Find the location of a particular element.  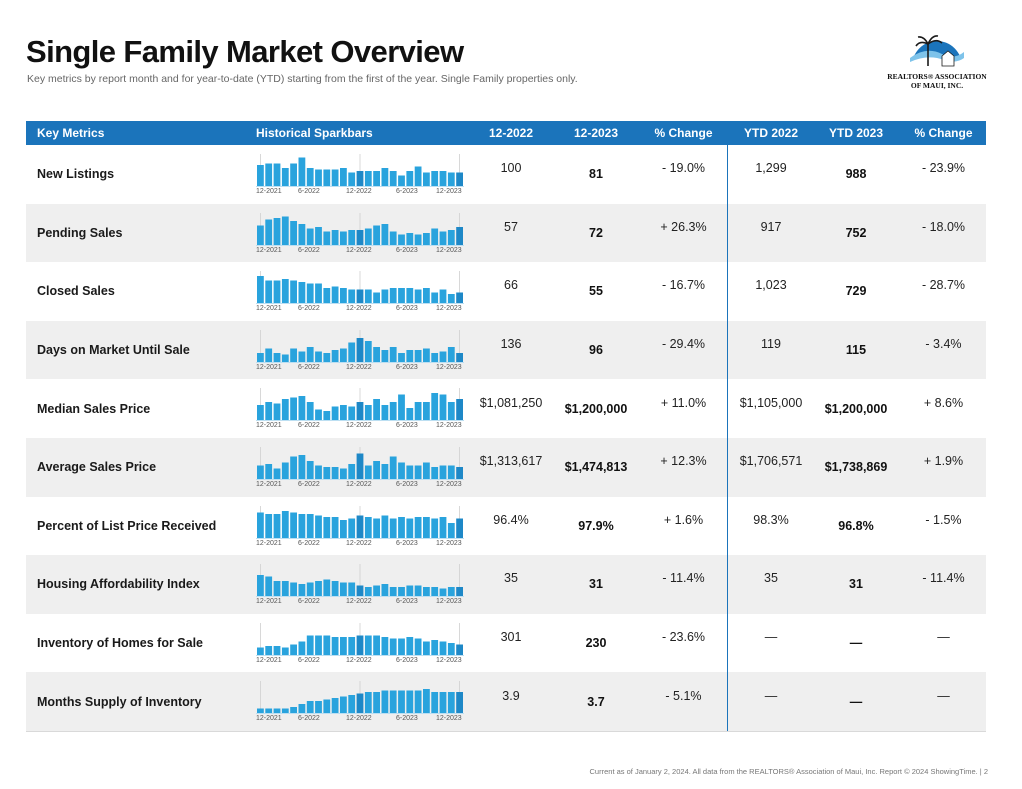

cell-ytd-change: - 28.7% is located at coordinates (943, 285).